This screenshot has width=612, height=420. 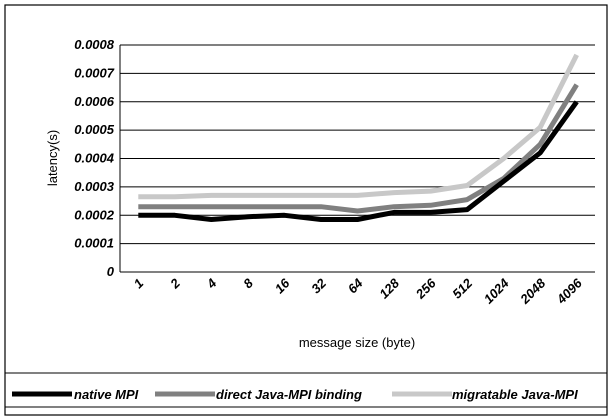 What do you see at coordinates (94, 129) in the screenshot?
I see `y-tick-label: 0.0005` at bounding box center [94, 129].